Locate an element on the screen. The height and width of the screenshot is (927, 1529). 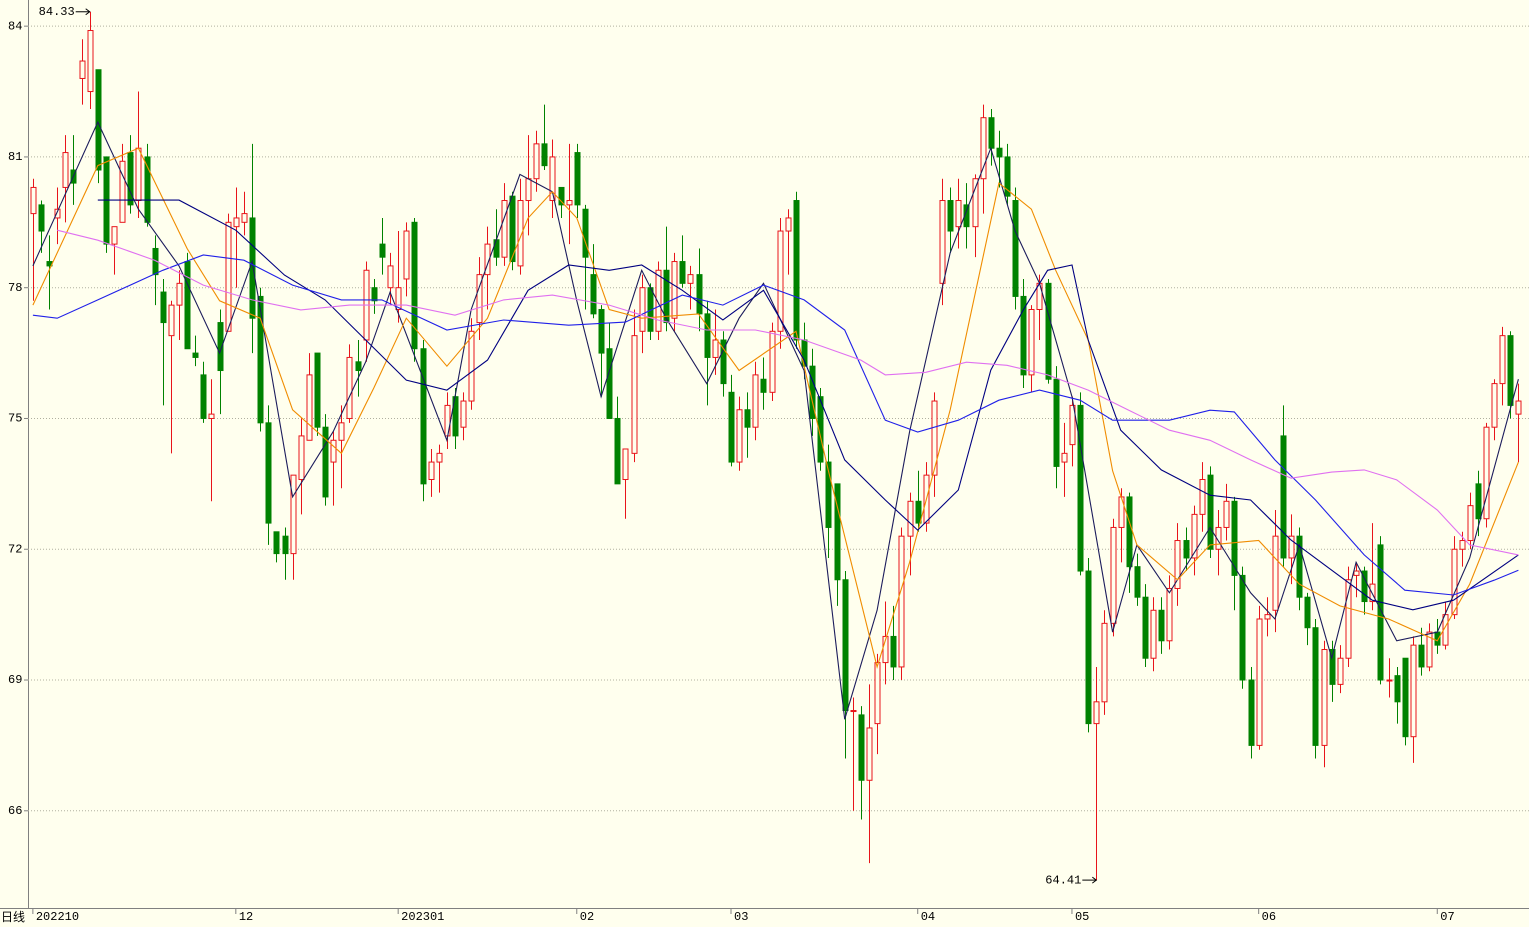
x-tick-label: 202210 is located at coordinates (57, 917).